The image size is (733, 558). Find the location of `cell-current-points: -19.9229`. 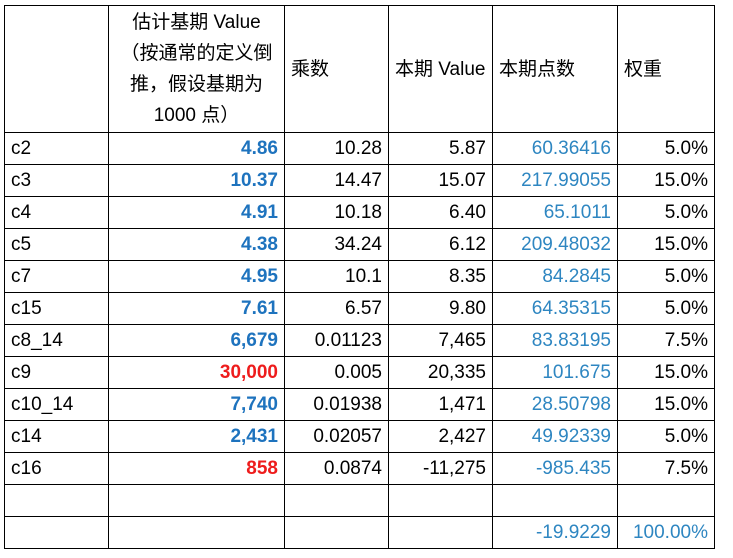

cell-current-points: -19.9229 is located at coordinates (555, 532).